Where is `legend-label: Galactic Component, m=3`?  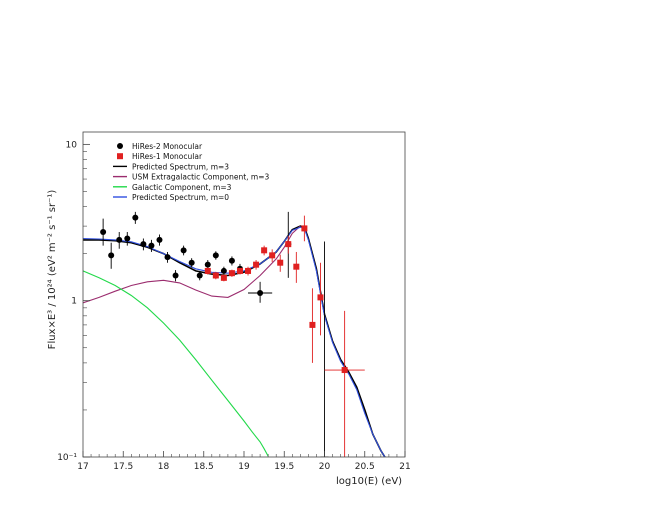
legend-label: Galactic Component, m=3 is located at coordinates (182, 187).